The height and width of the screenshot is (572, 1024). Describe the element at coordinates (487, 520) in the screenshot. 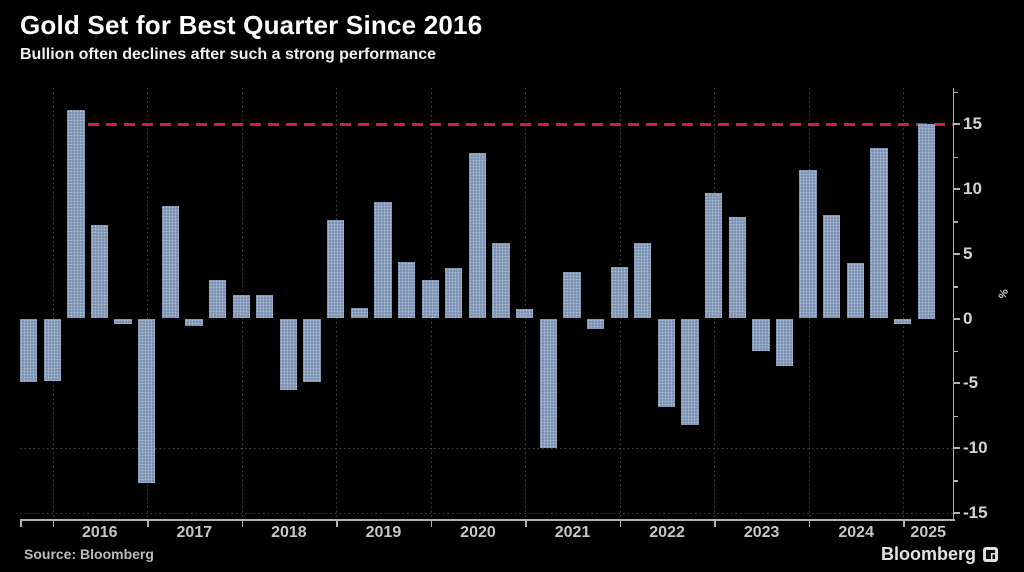

I see `x-axis-line` at that location.